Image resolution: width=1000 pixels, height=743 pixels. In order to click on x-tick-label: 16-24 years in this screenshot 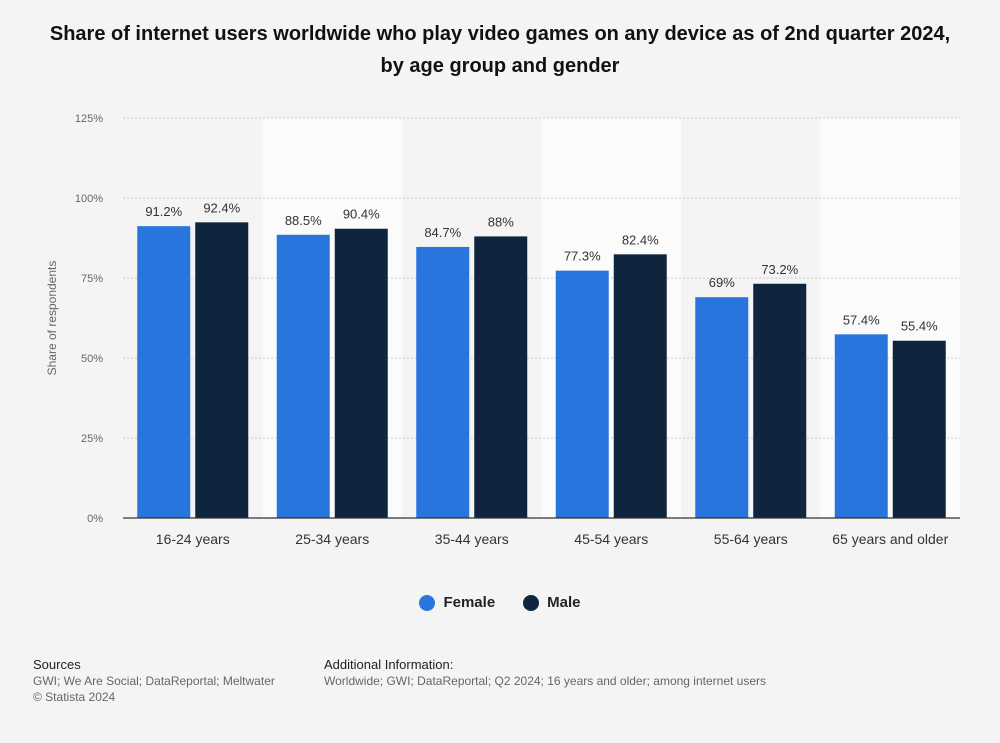, I will do `click(193, 539)`.